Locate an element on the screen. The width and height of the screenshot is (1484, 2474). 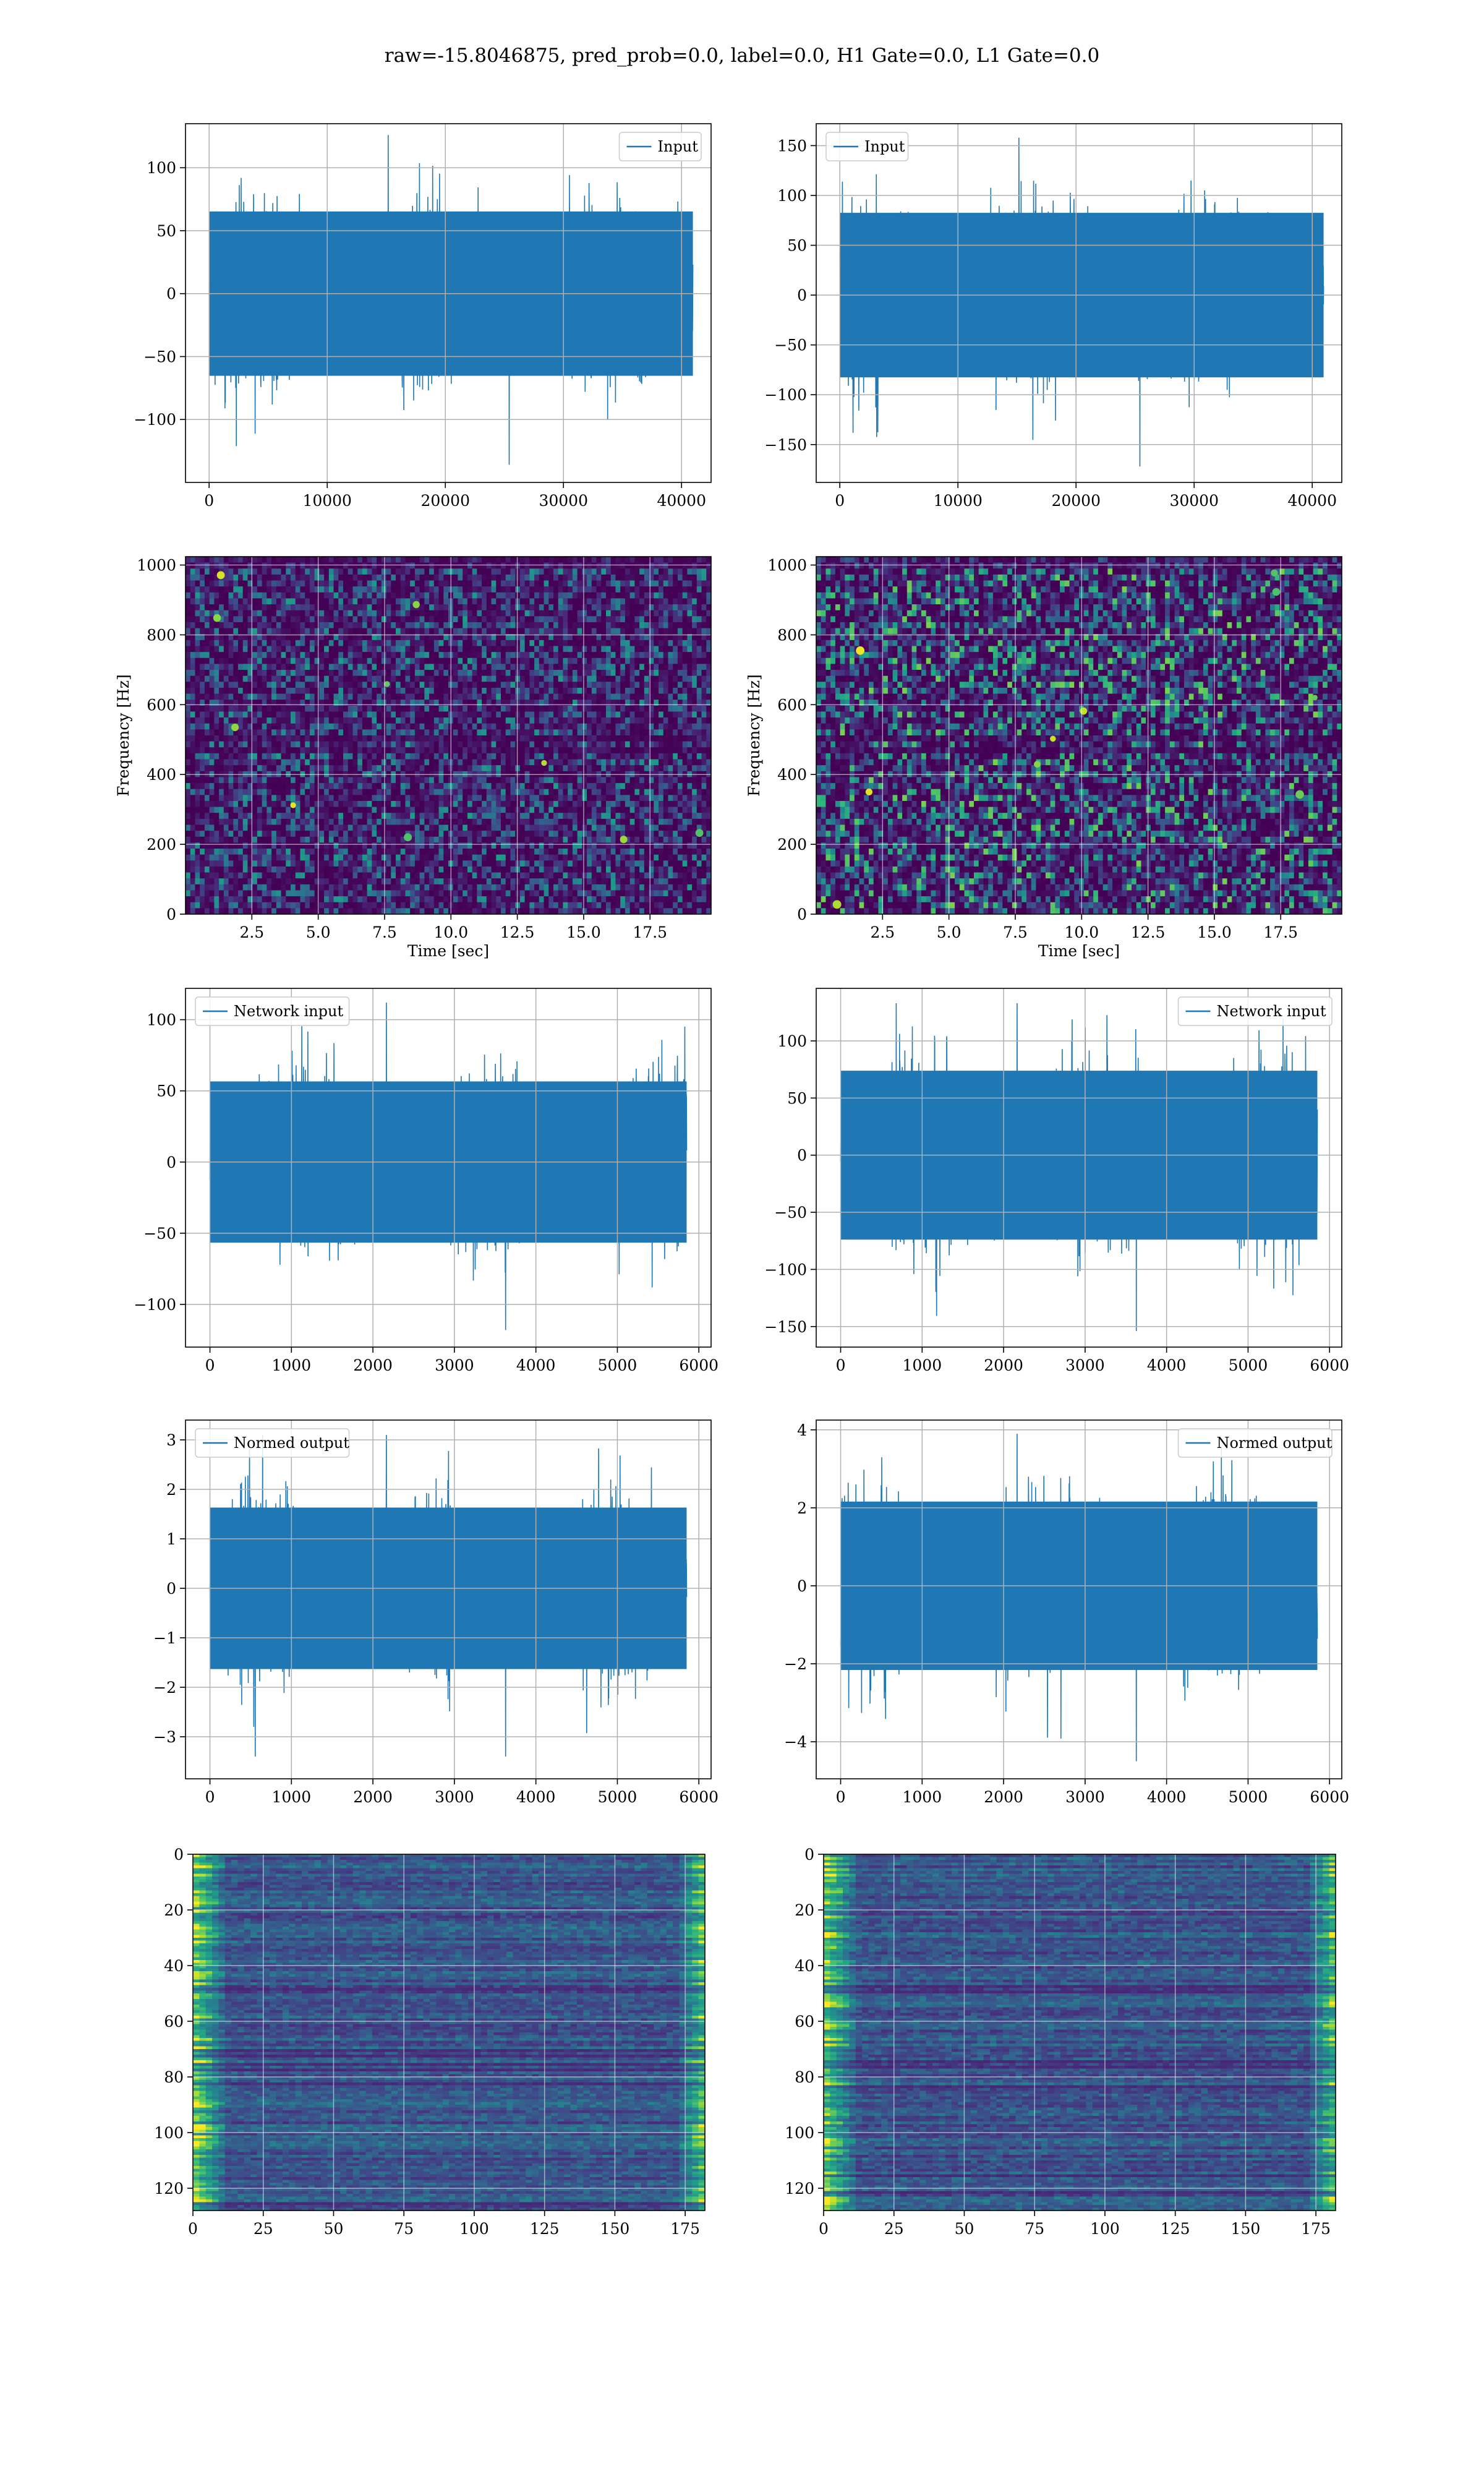
grid-input-left is located at coordinates (448, 303).